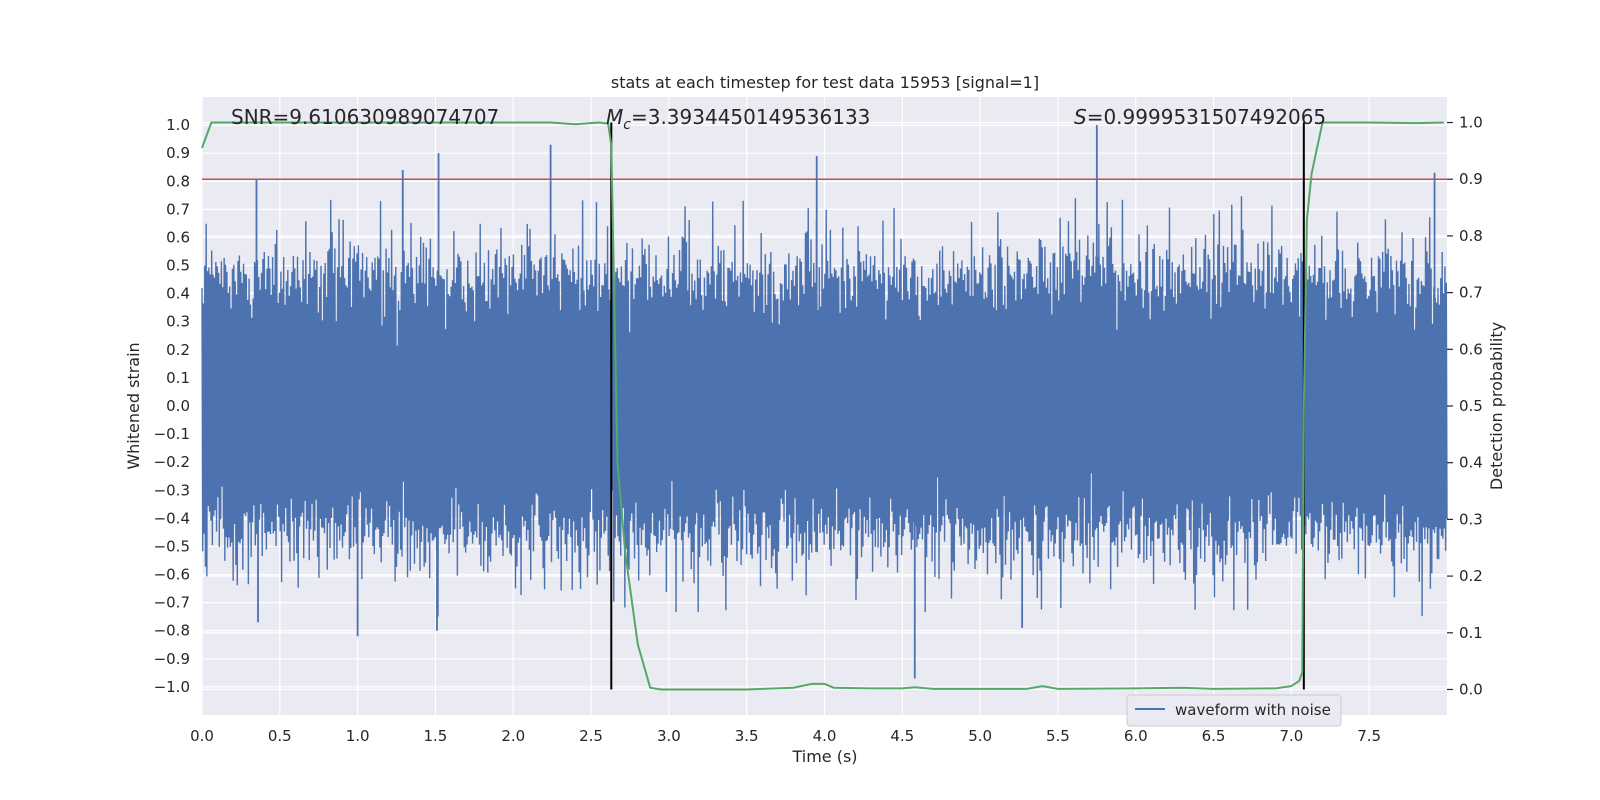  I want to click on y-left-tick-label: 0.3, so click(178, 322).